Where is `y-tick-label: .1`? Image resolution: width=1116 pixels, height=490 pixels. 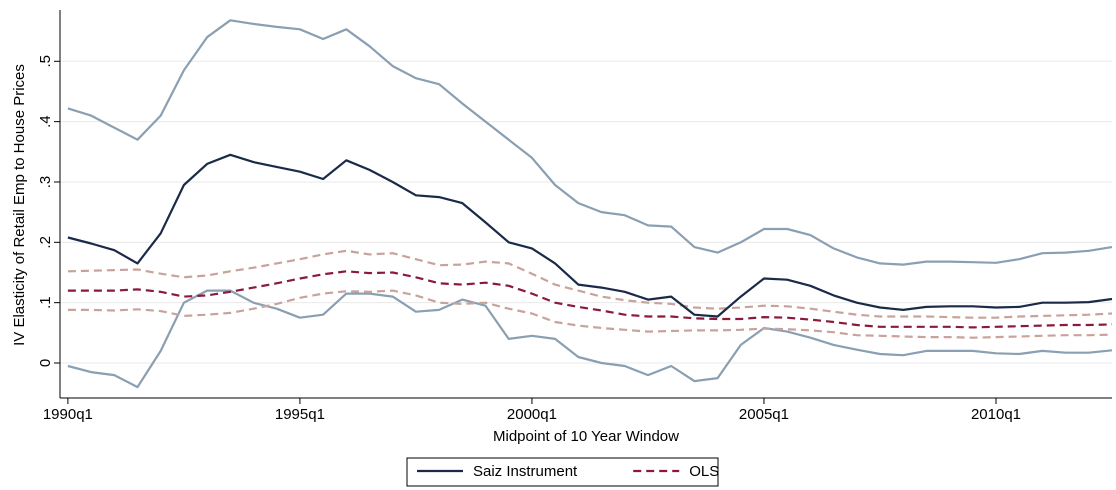
y-tick-label: .1 is located at coordinates (45, 302).